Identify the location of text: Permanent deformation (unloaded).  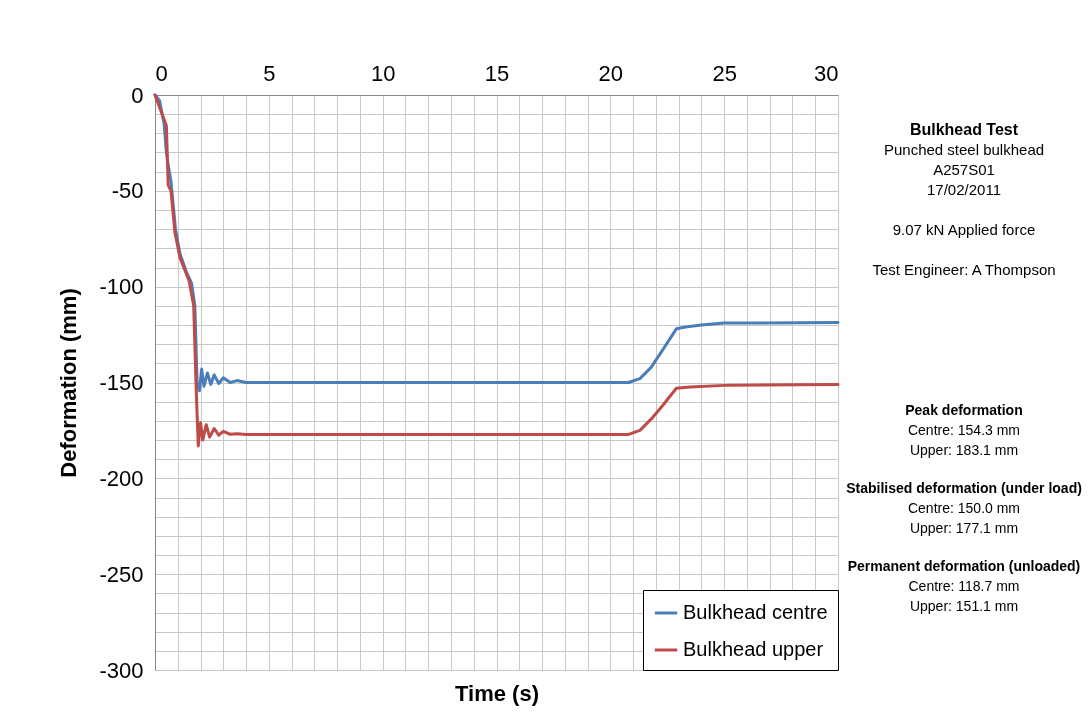
(964, 566).